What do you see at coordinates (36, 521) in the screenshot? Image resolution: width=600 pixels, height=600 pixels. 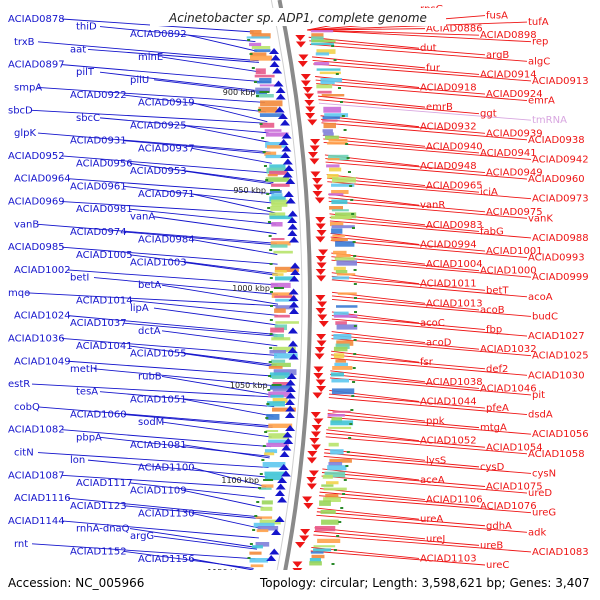 I see `left-gene-label: ACIAD1144` at bounding box center [36, 521].